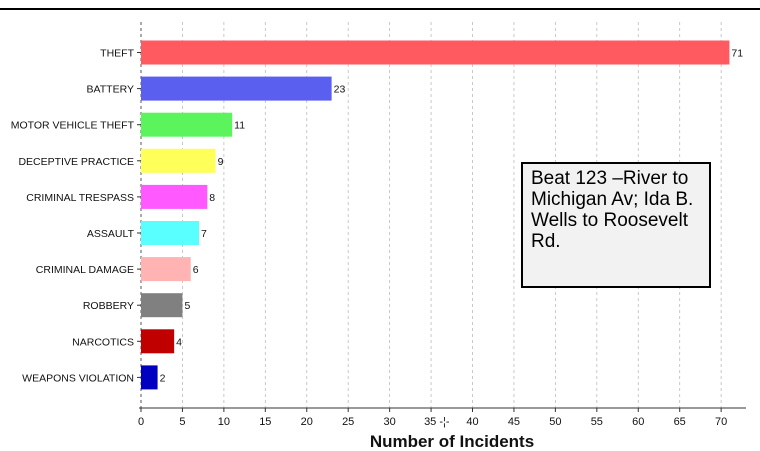 Image resolution: width=760 pixels, height=451 pixels. Describe the element at coordinates (196, 270) in the screenshot. I see `value-label: 6` at that location.